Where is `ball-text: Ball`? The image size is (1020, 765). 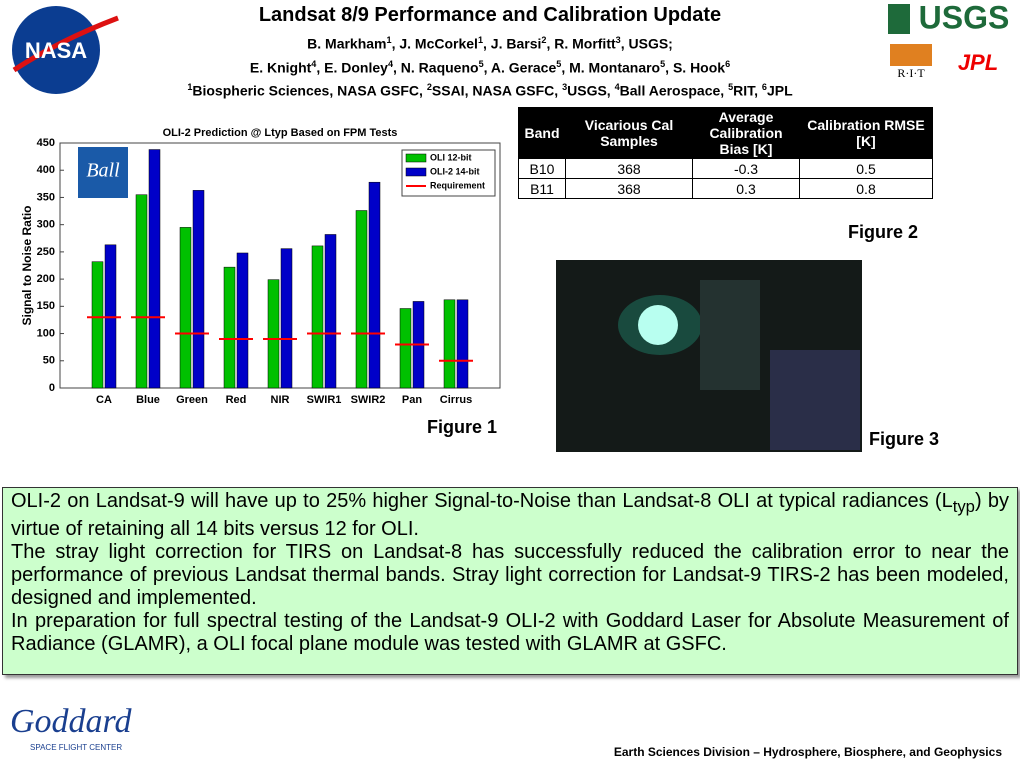
ball-text: Ball is located at coordinates (103, 171).